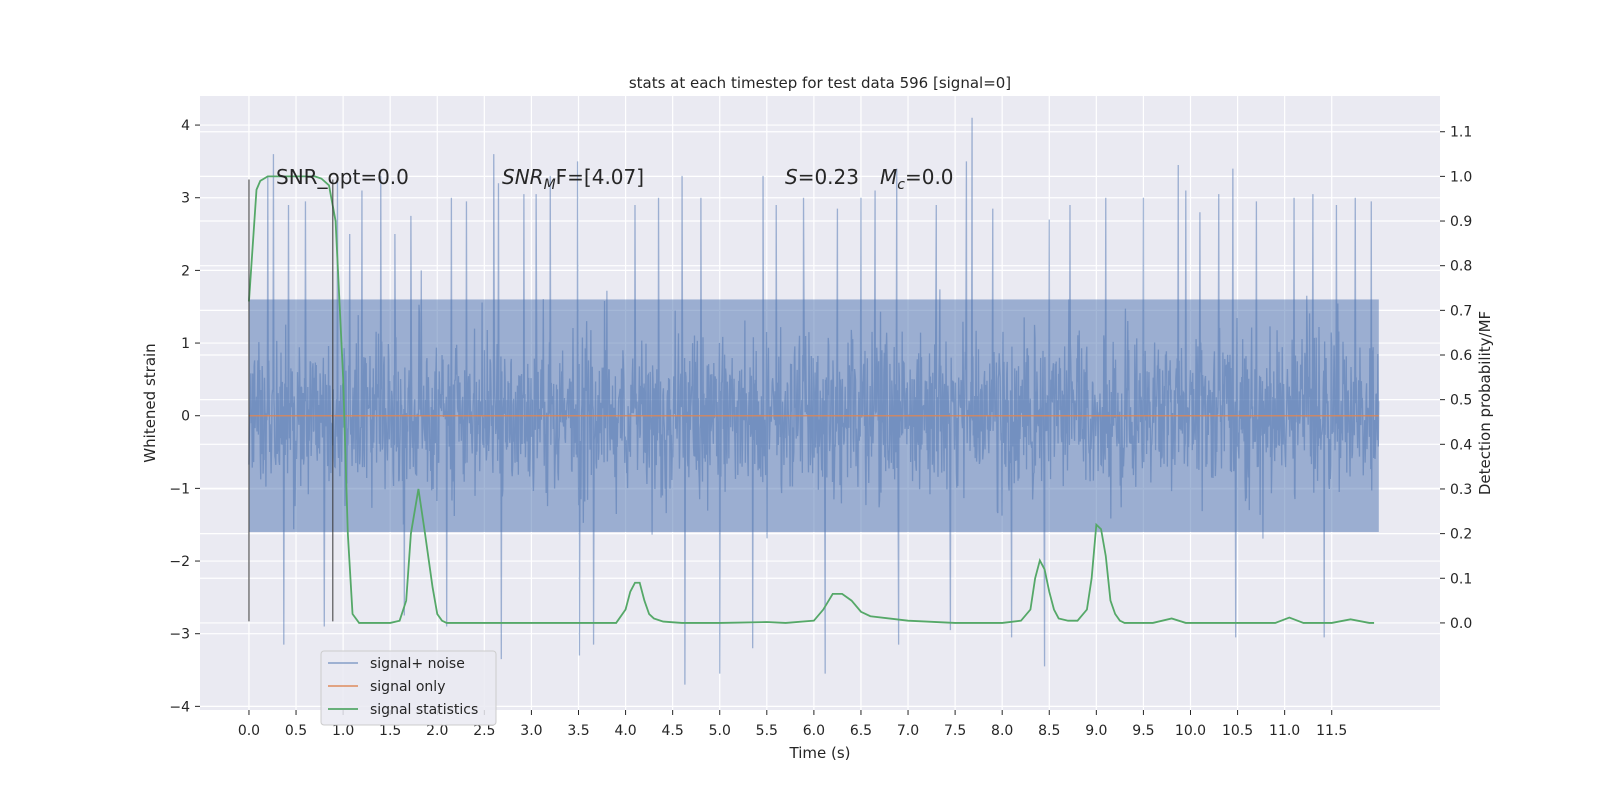 The width and height of the screenshot is (1600, 800). I want to click on x-tick-label: 10.5, so click(1237, 731).